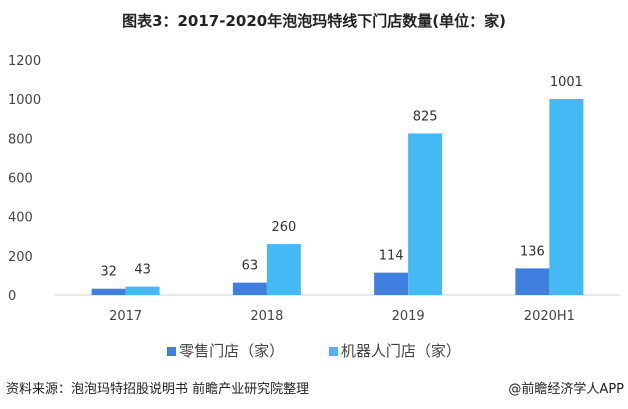  I want to click on legend-label-robot: 机器人门店（家）, so click(400, 351).